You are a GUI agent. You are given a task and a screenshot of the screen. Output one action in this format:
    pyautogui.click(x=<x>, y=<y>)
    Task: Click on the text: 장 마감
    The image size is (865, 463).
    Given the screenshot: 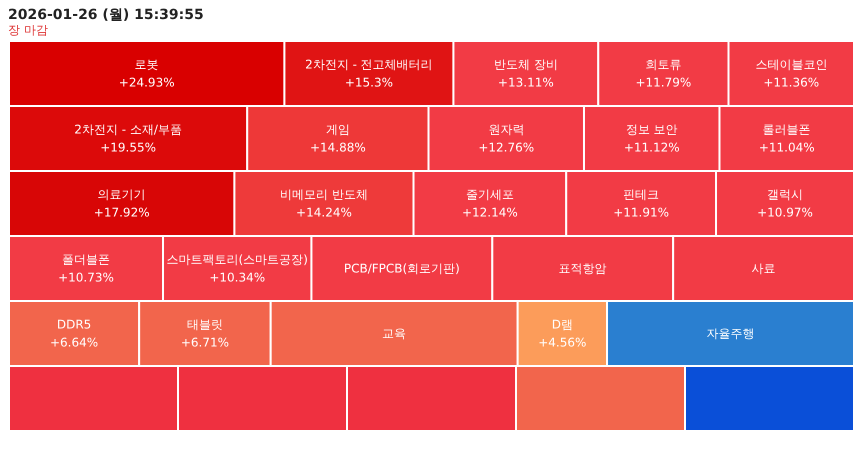 What is the action you would take?
    pyautogui.click(x=28, y=30)
    